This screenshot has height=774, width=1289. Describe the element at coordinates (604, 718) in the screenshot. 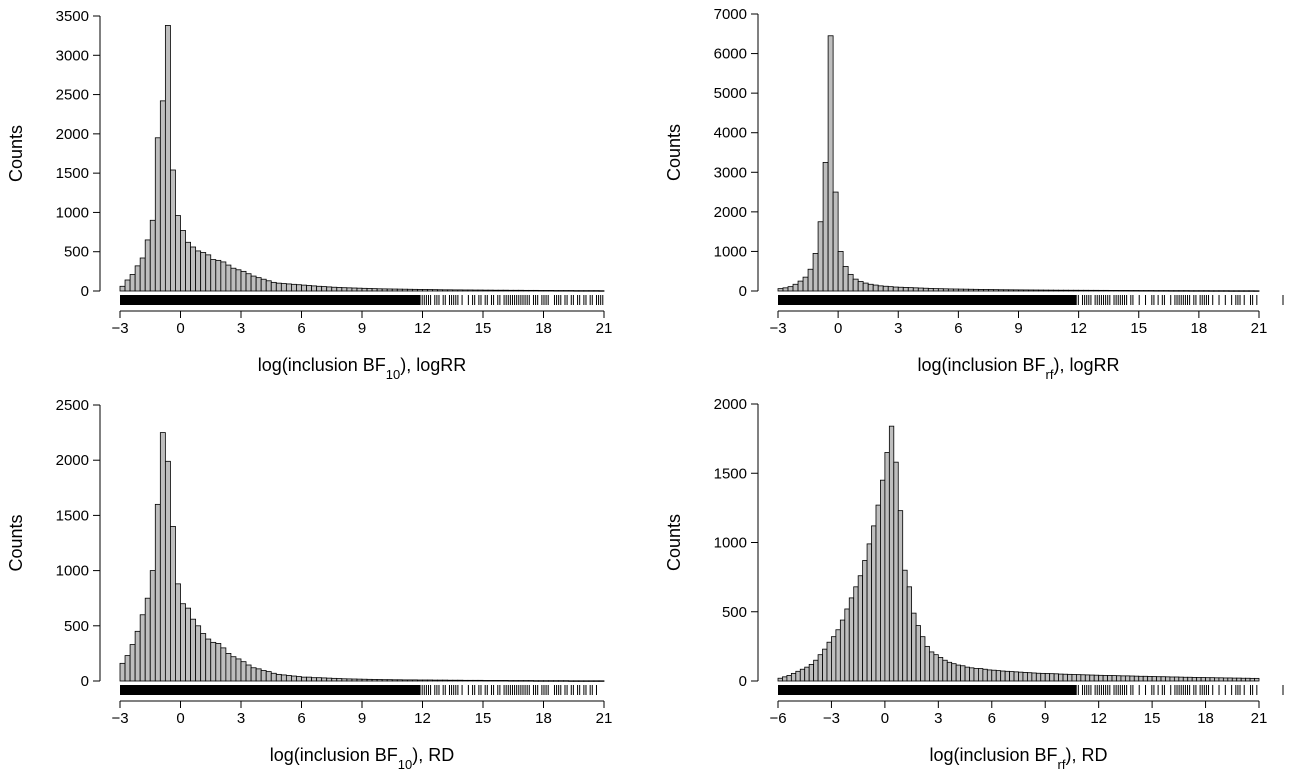

I see `x-tick-label: 21` at that location.